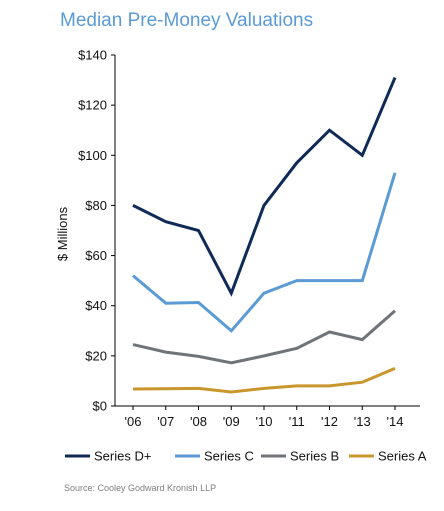 This screenshot has height=511, width=444. Describe the element at coordinates (314, 456) in the screenshot. I see `legend-label-series-b: Series B` at that location.